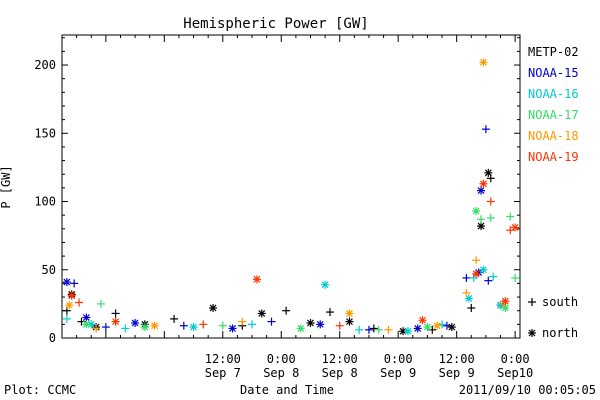  I want to click on legend-north-marker, so click(532, 333).